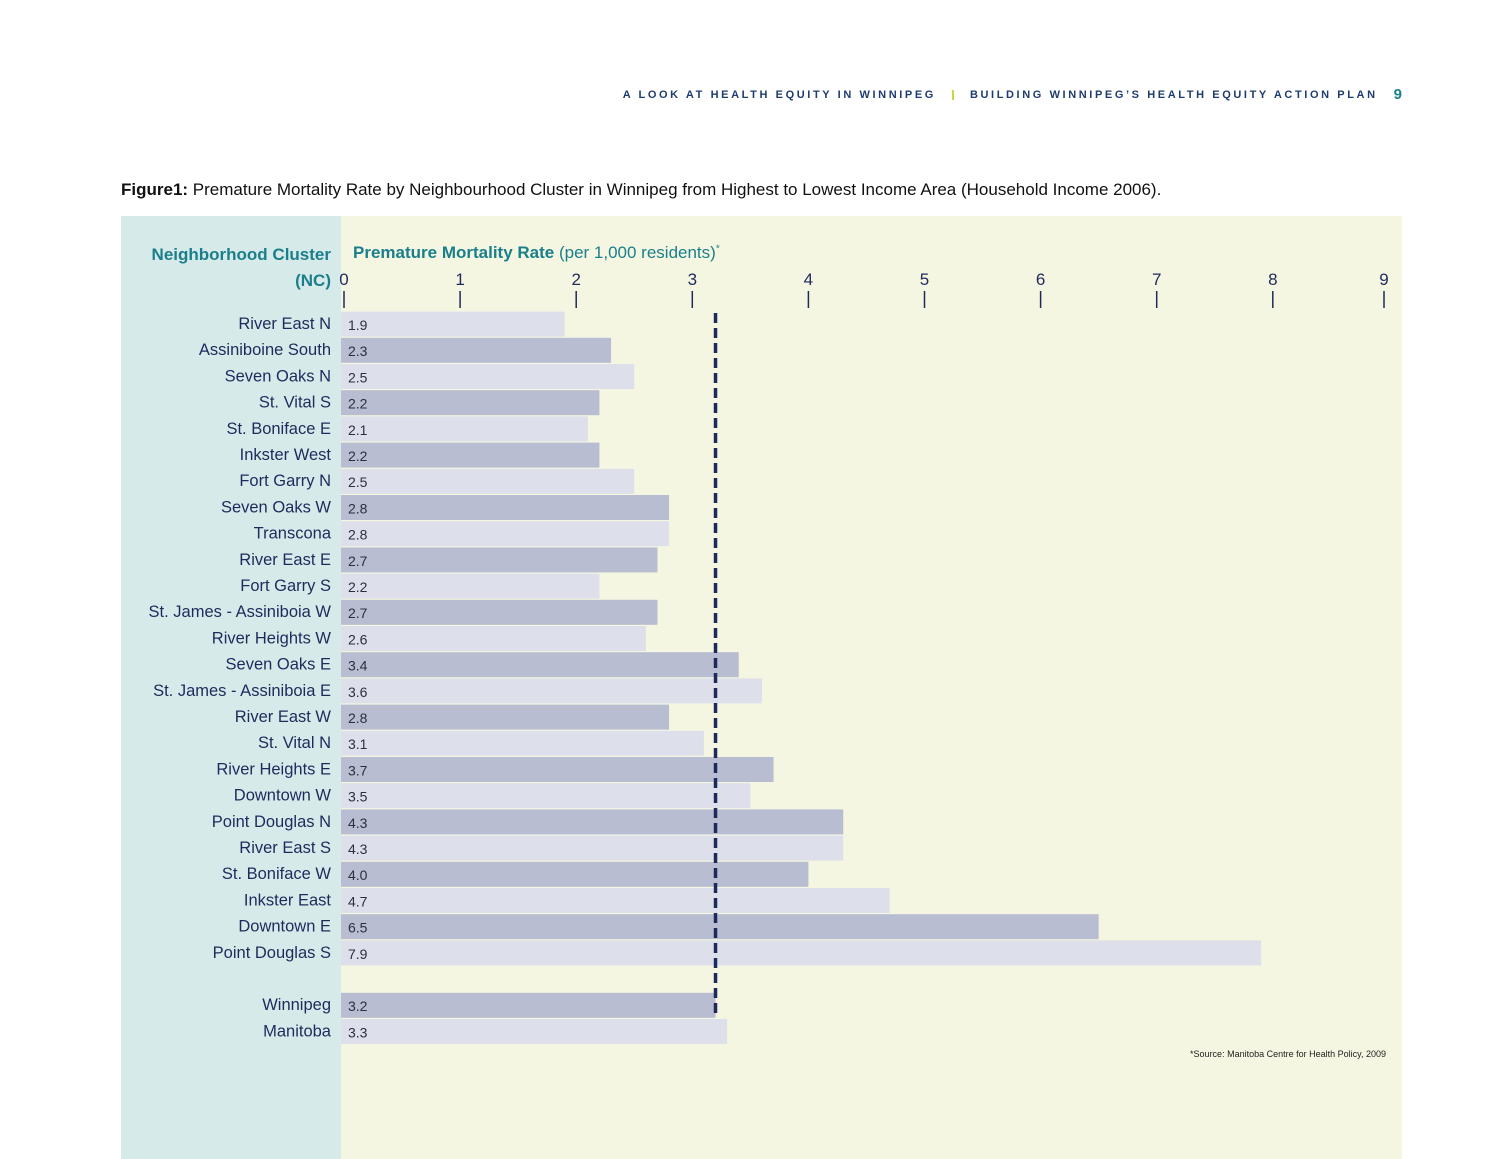  What do you see at coordinates (358, 875) in the screenshot?
I see `data-label: 4.0` at bounding box center [358, 875].